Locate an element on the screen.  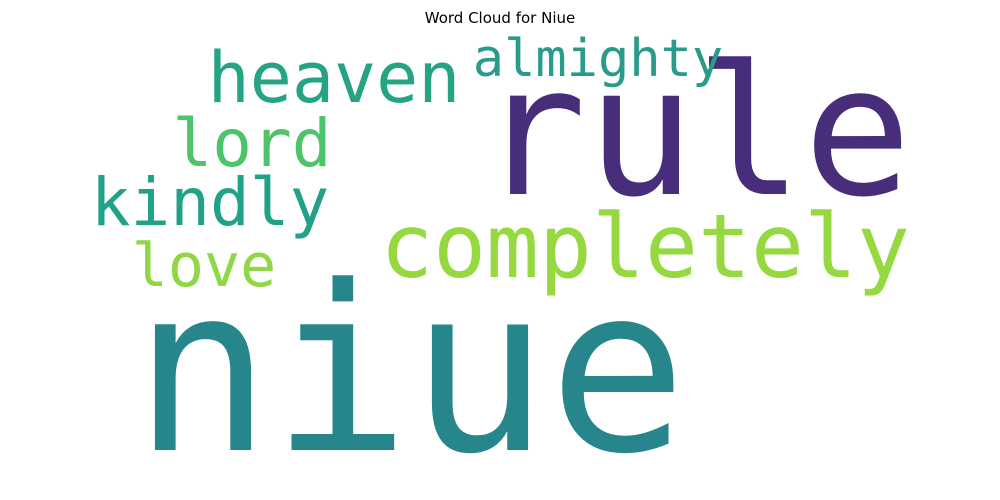
word-almighty: almighty is located at coordinates (598, 59).